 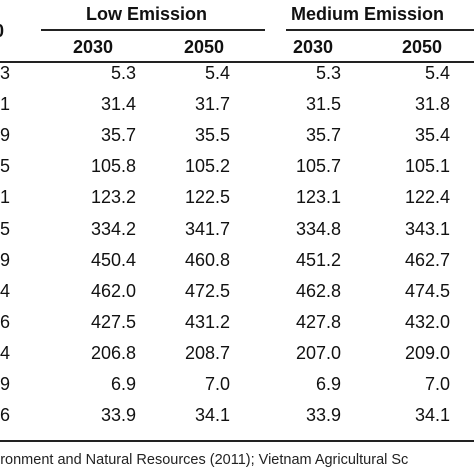 What do you see at coordinates (153, 30) in the screenshot?
I see `group-rule-low` at bounding box center [153, 30].